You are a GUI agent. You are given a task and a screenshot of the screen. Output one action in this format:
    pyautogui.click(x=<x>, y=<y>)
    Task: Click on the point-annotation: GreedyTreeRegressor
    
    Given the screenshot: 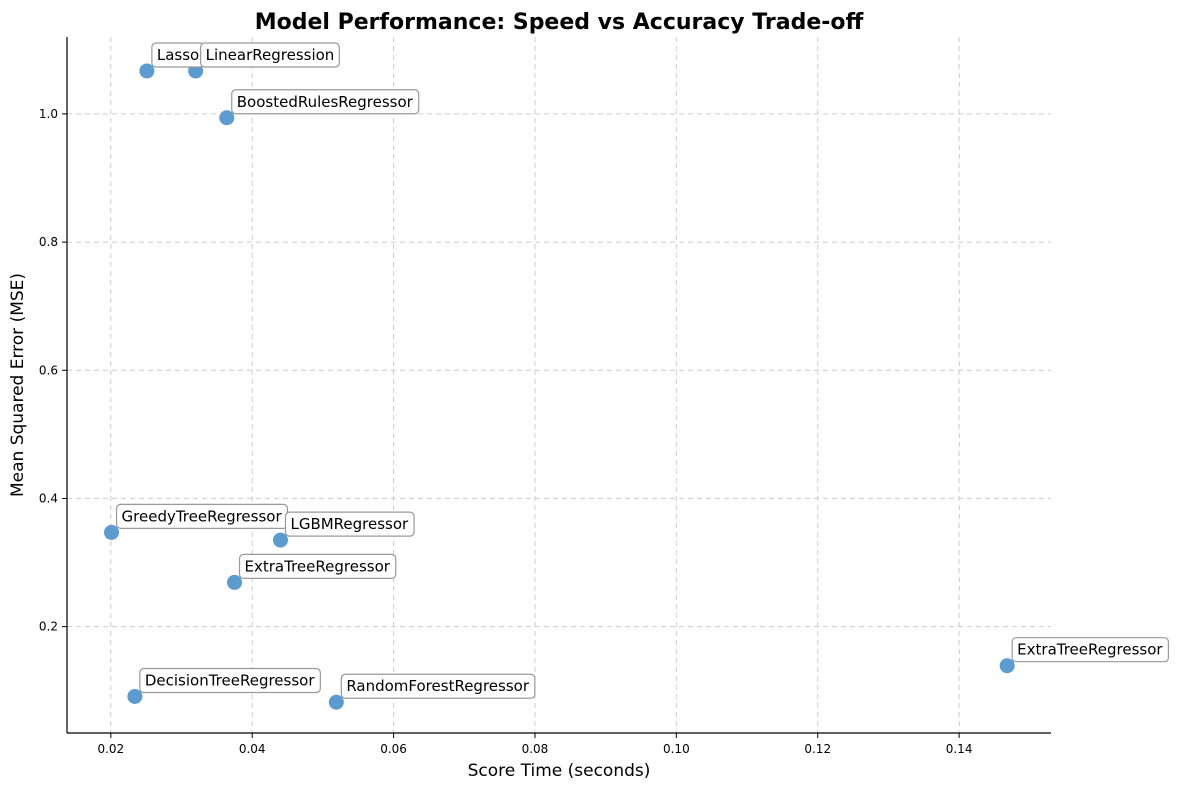 What is the action you would take?
    pyautogui.click(x=202, y=516)
    